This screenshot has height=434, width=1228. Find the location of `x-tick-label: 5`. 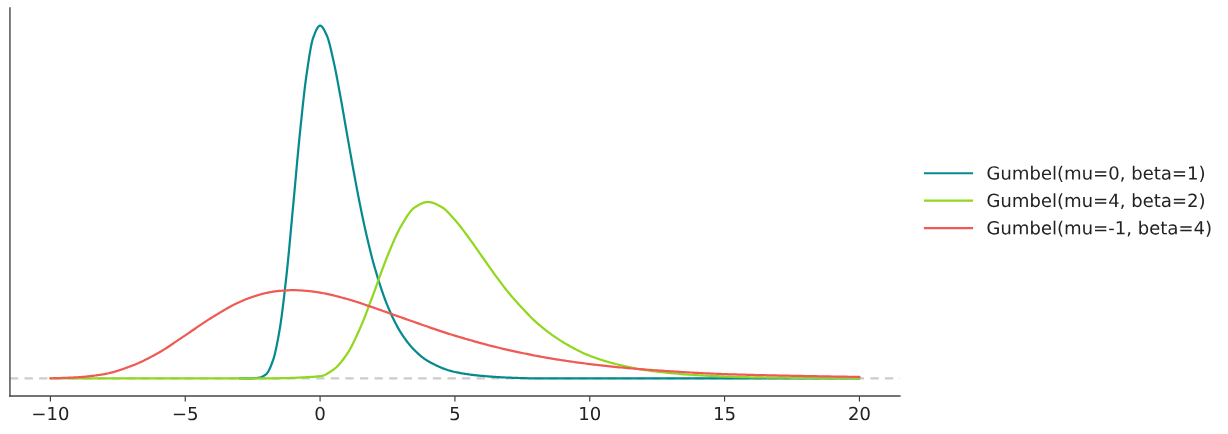

x-tick-label: 5 is located at coordinates (455, 413).